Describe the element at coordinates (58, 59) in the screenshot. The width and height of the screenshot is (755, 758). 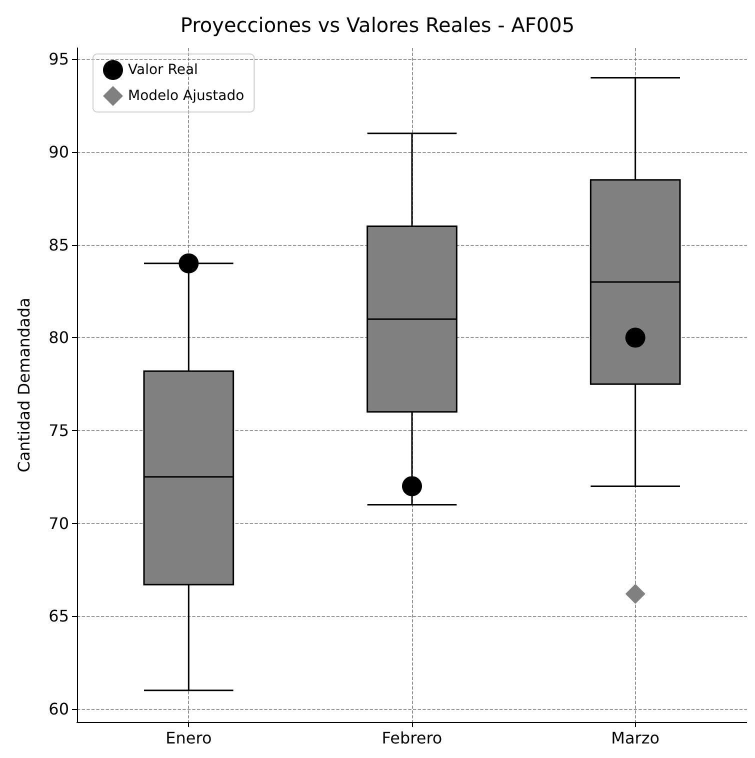
I see `y-tick-label: 95` at that location.